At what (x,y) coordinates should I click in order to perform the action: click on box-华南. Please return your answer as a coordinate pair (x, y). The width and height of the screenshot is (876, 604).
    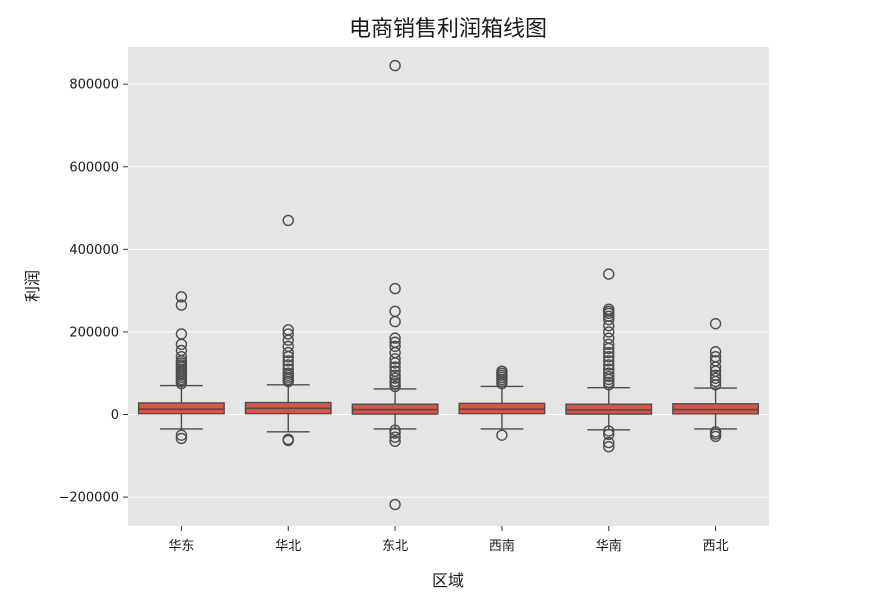
    Looking at the image, I should click on (609, 360).